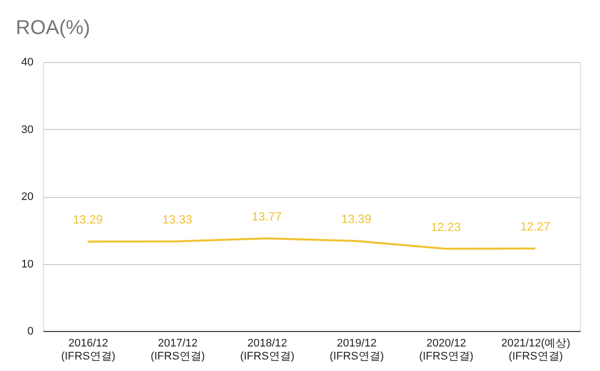  I want to click on data-label: 13.77, so click(267, 216).